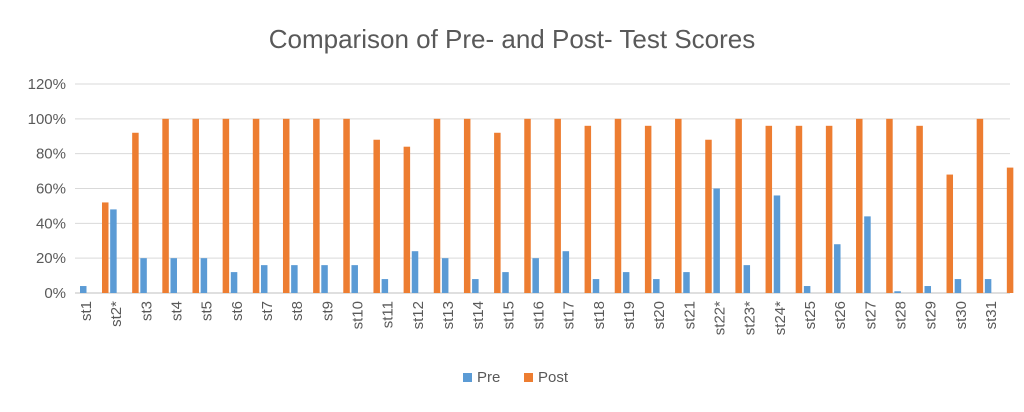 The width and height of the screenshot is (1024, 412). I want to click on bar-pre-st15, so click(505, 282).